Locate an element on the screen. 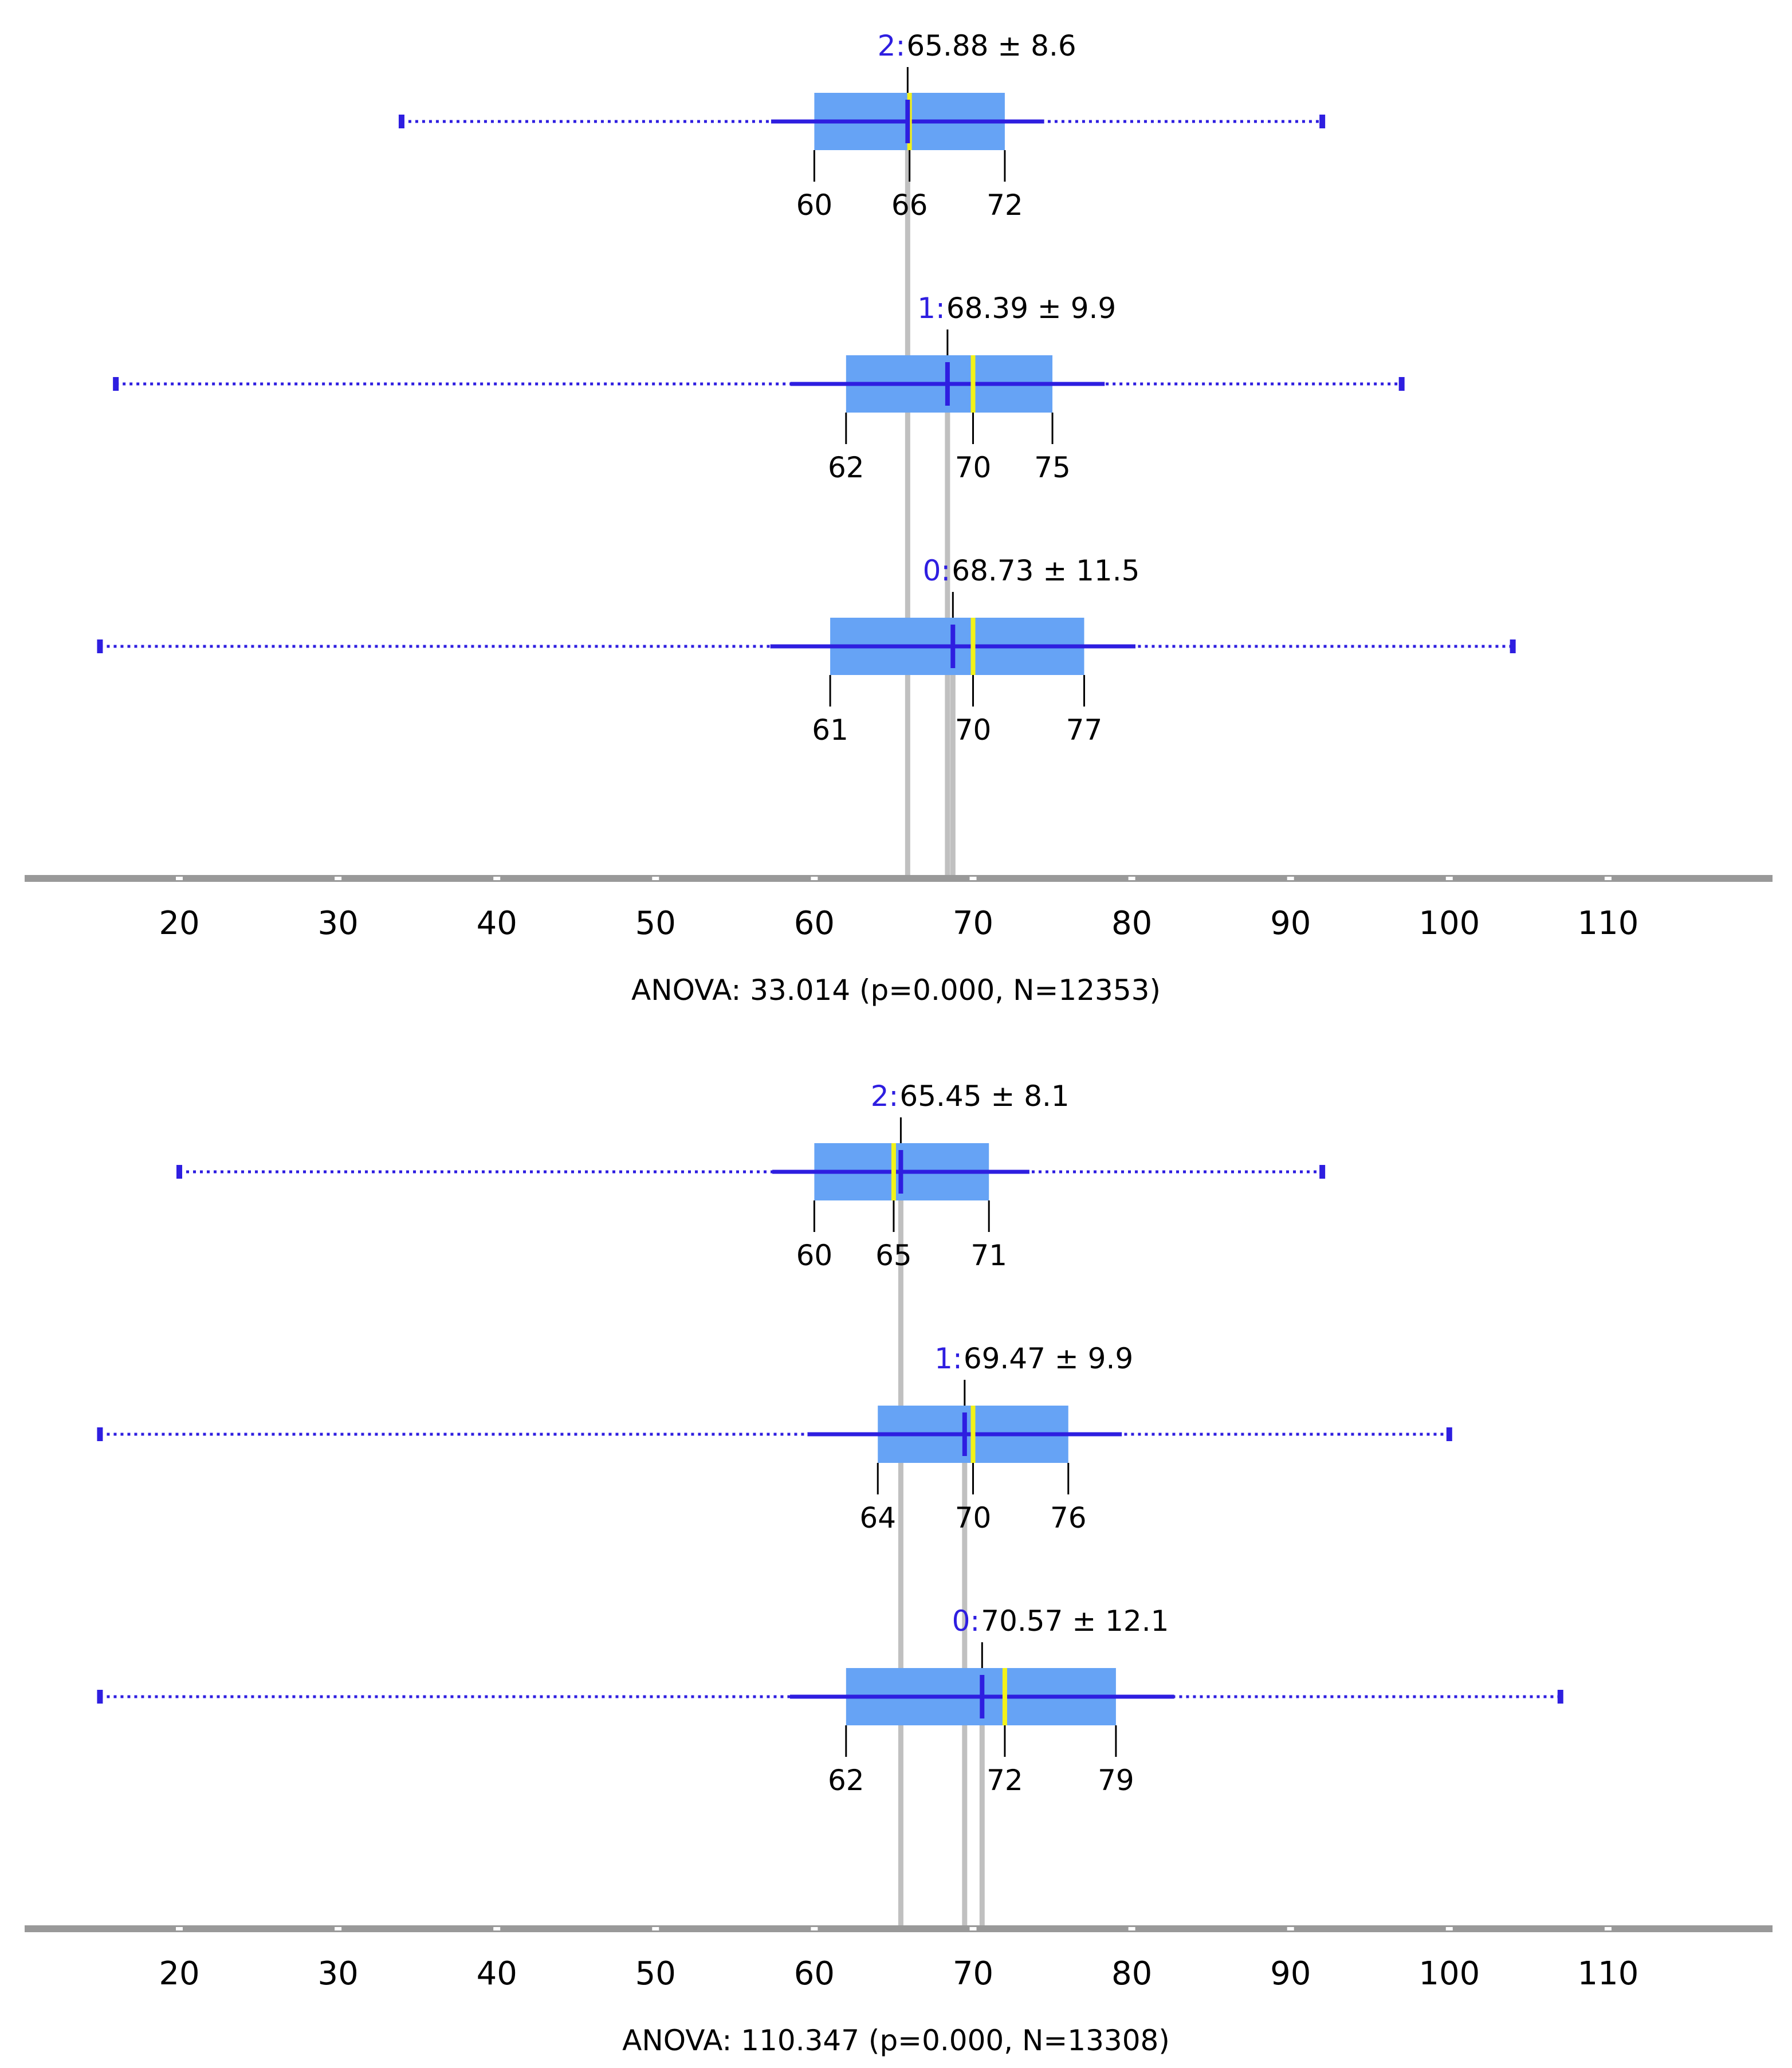 Image resolution: width=1792 pixels, height=2068 pixels. range-cap-min-p0-g2 is located at coordinates (401, 121).